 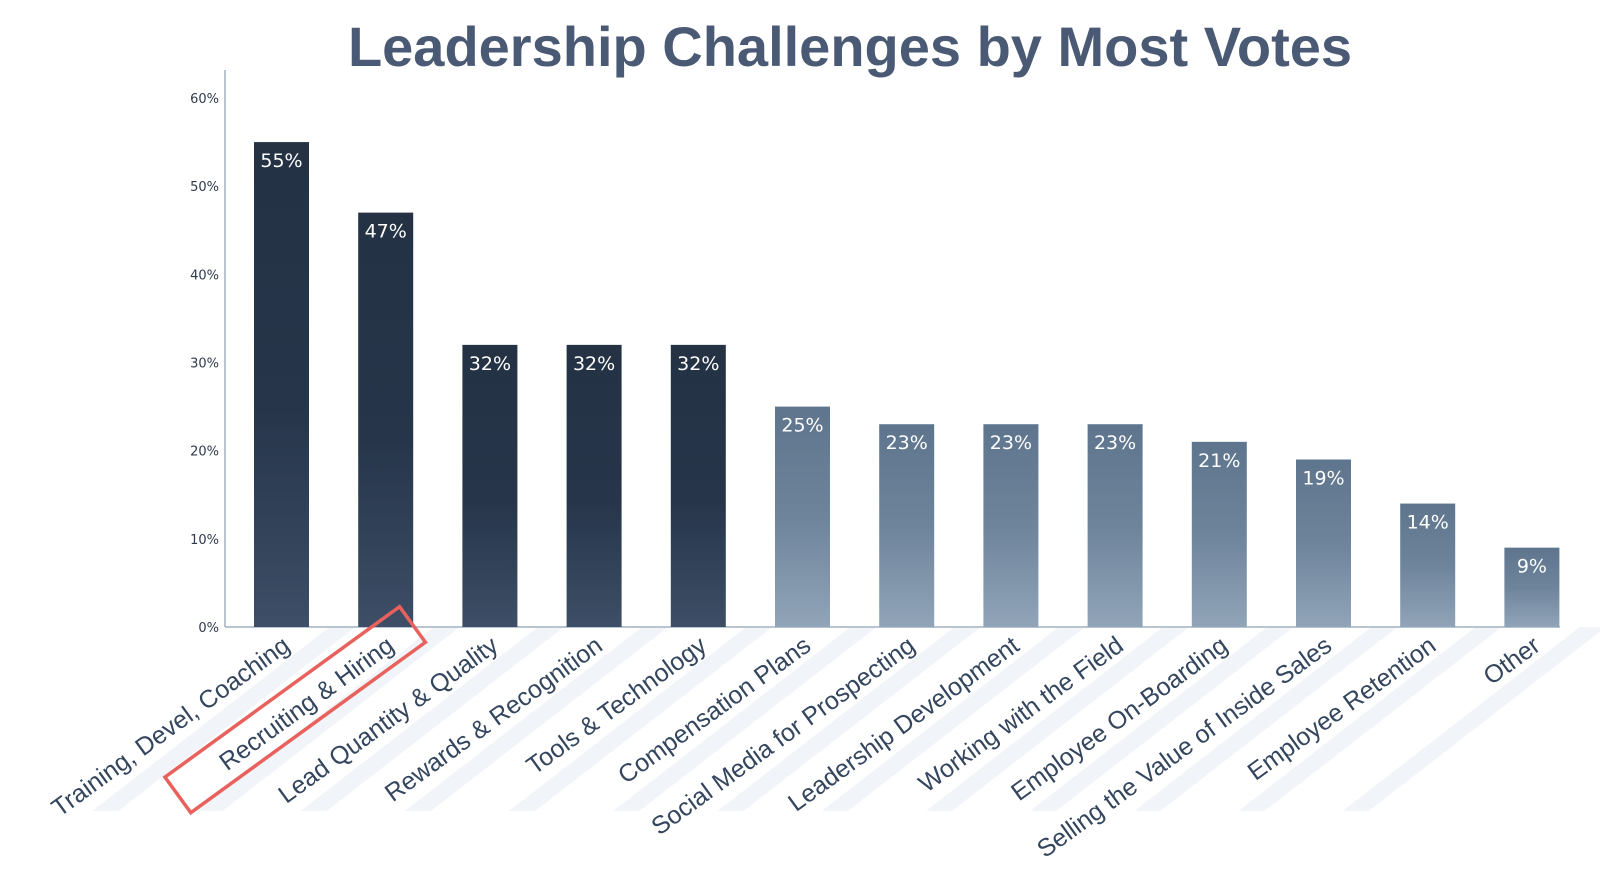 I want to click on bar-value-label: 9%, so click(x=1532, y=567).